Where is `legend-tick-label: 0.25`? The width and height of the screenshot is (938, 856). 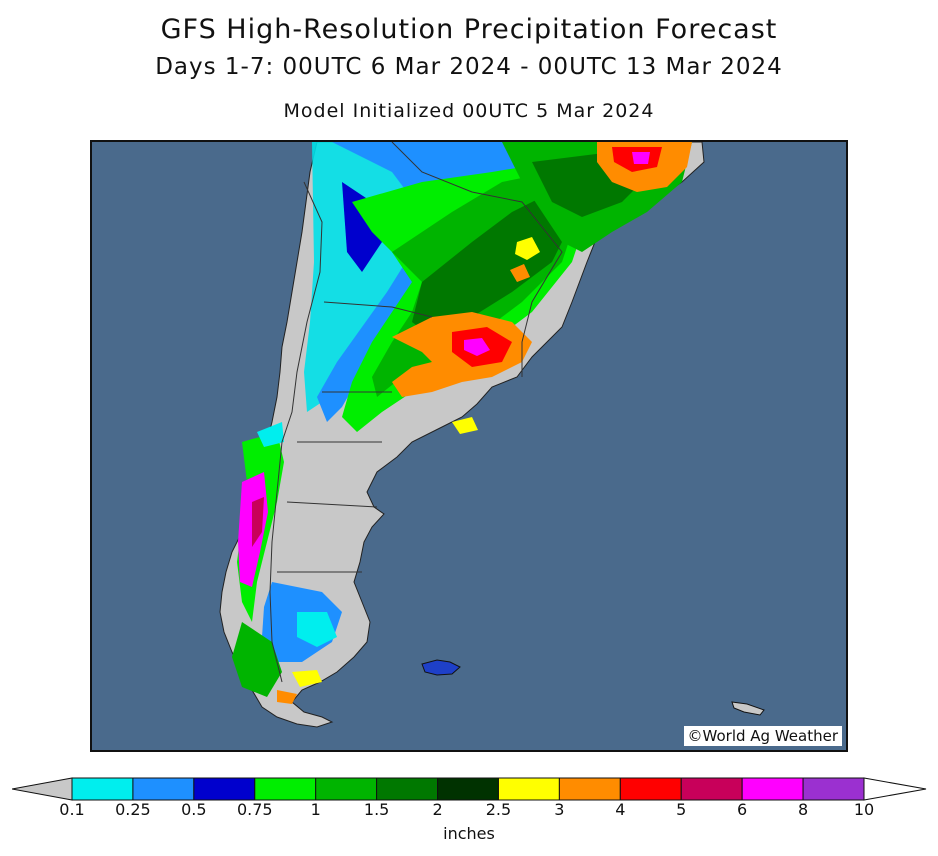
legend-tick-label: 0.25 is located at coordinates (133, 809).